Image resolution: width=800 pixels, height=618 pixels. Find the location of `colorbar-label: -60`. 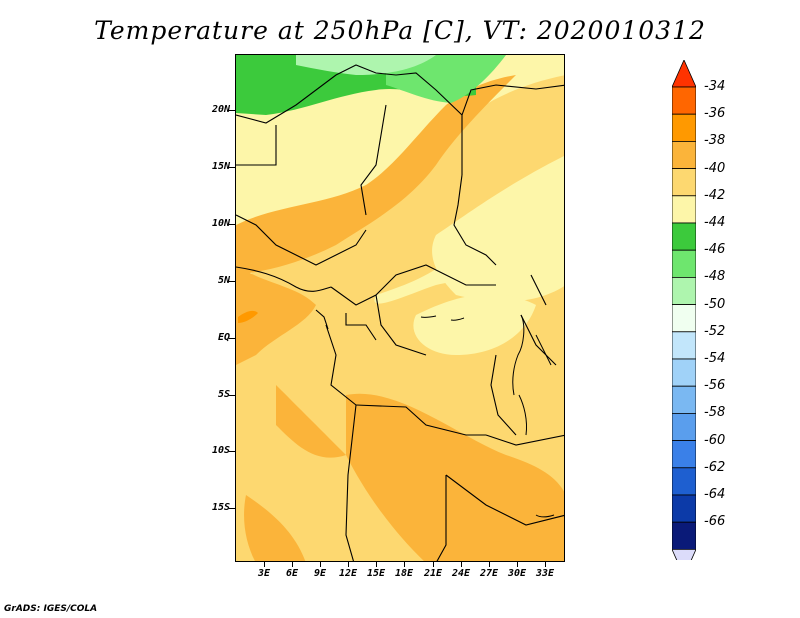

colorbar-label: -60 is located at coordinates (715, 440).